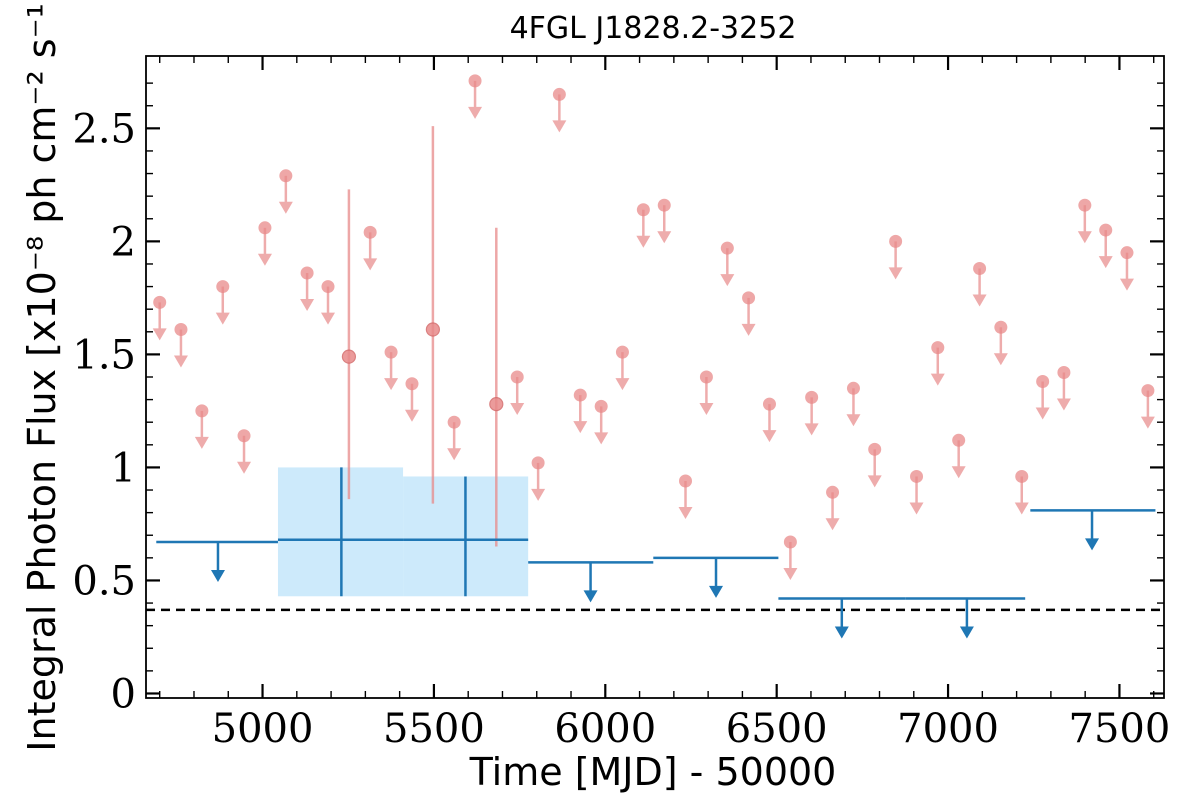 Image resolution: width=1200 pixels, height=800 pixels. Describe the element at coordinates (653, 772) in the screenshot. I see `x-axis-label: Time [MJD] - 50000` at that location.